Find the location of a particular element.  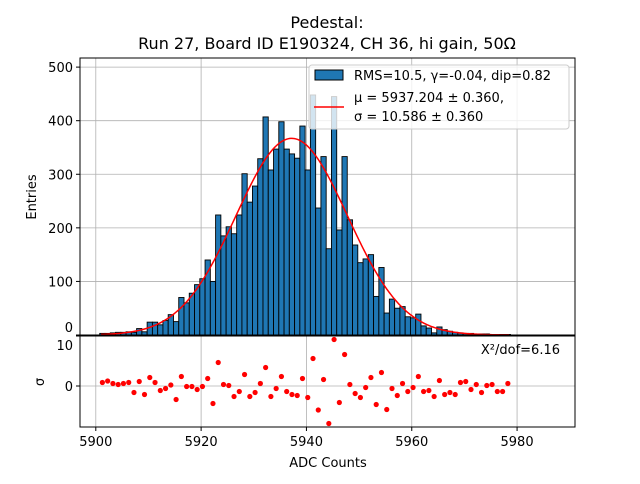

y-tick-label: 0 is located at coordinates (69, 387).